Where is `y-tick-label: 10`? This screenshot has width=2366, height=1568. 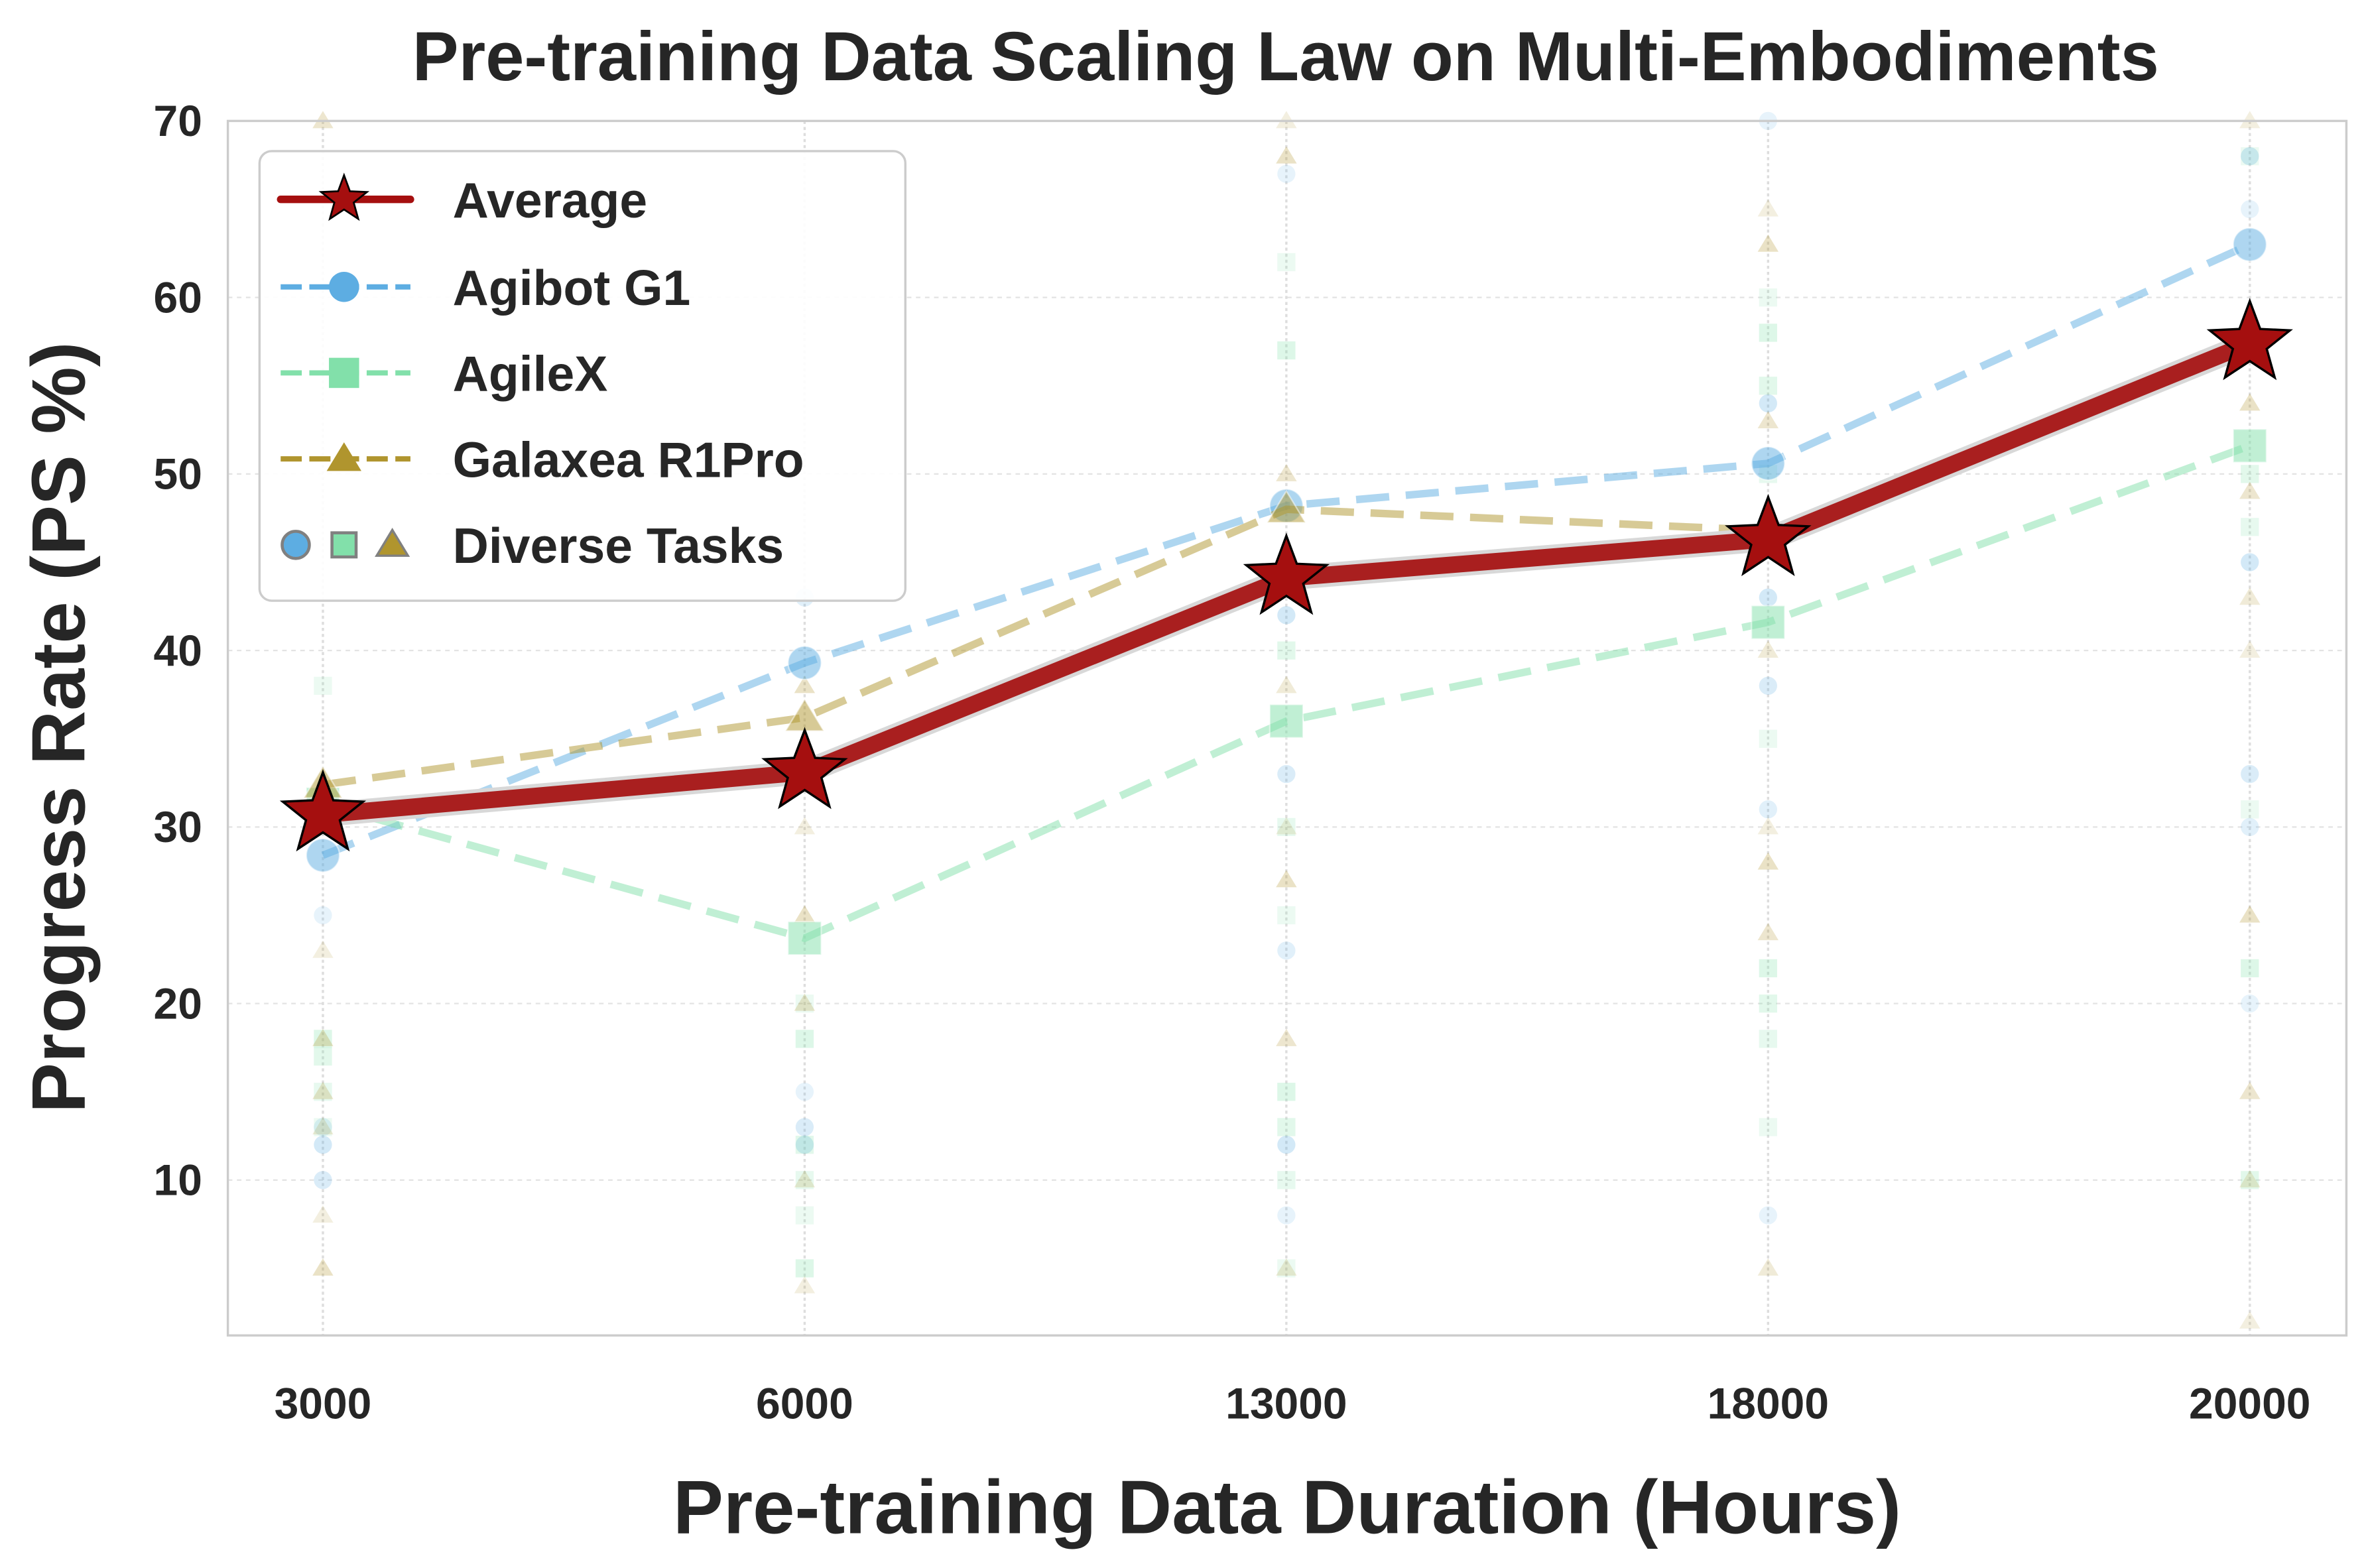
y-tick-label: 10 is located at coordinates (178, 1180).